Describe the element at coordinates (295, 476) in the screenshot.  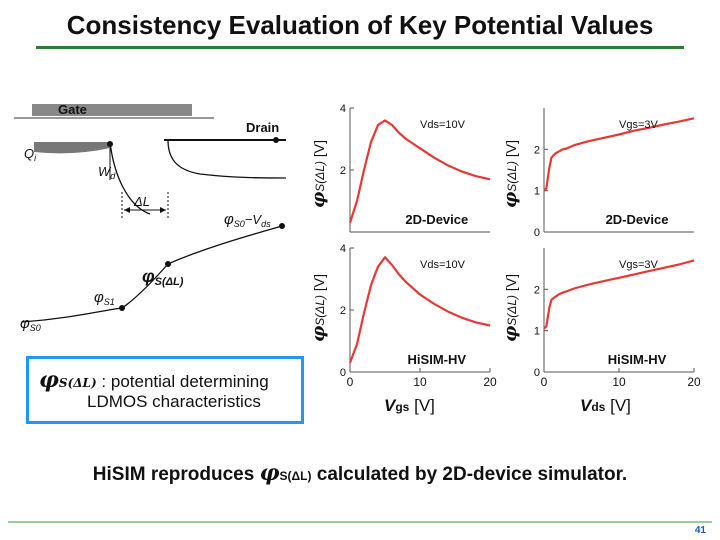
I see `summary-phi-subscript: S(ΔL)` at that location.